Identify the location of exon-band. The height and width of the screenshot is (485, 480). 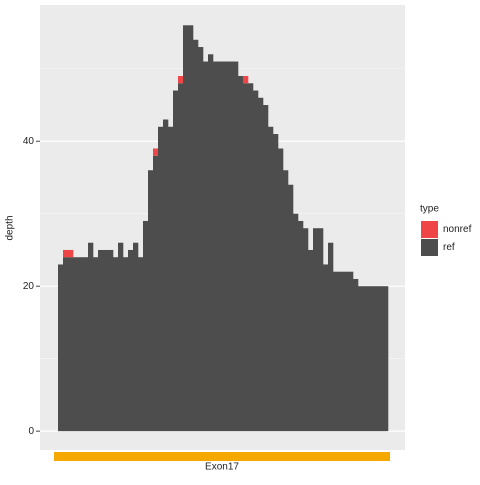
(222, 456).